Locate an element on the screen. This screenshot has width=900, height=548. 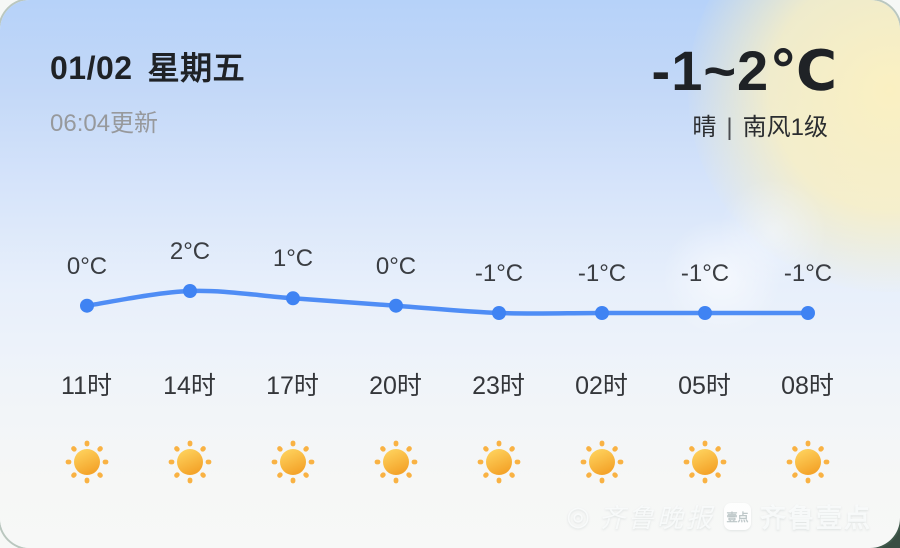
time-label: 08时 is located at coordinates (807, 386).